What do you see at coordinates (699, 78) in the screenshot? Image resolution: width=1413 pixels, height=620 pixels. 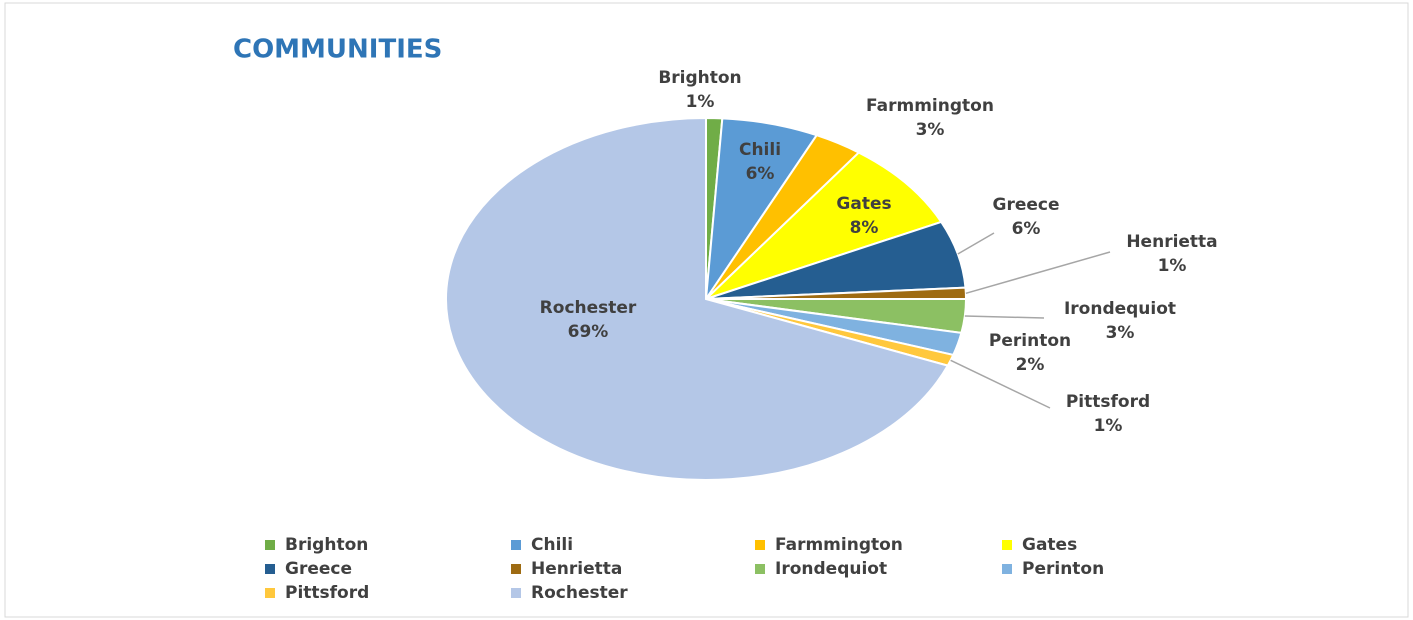 I see `data-label-name: Brighton` at bounding box center [699, 78].